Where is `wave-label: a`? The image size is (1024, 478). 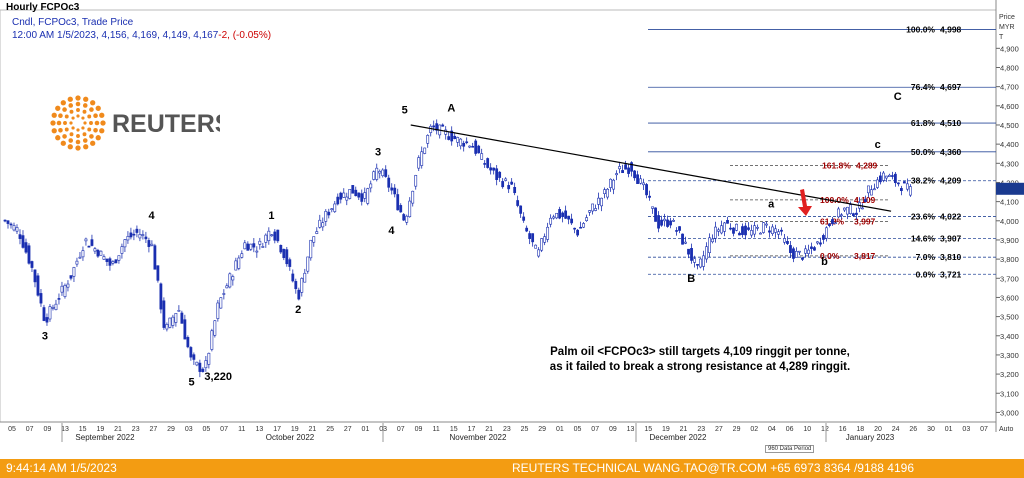
wave-label: a is located at coordinates (771, 204).